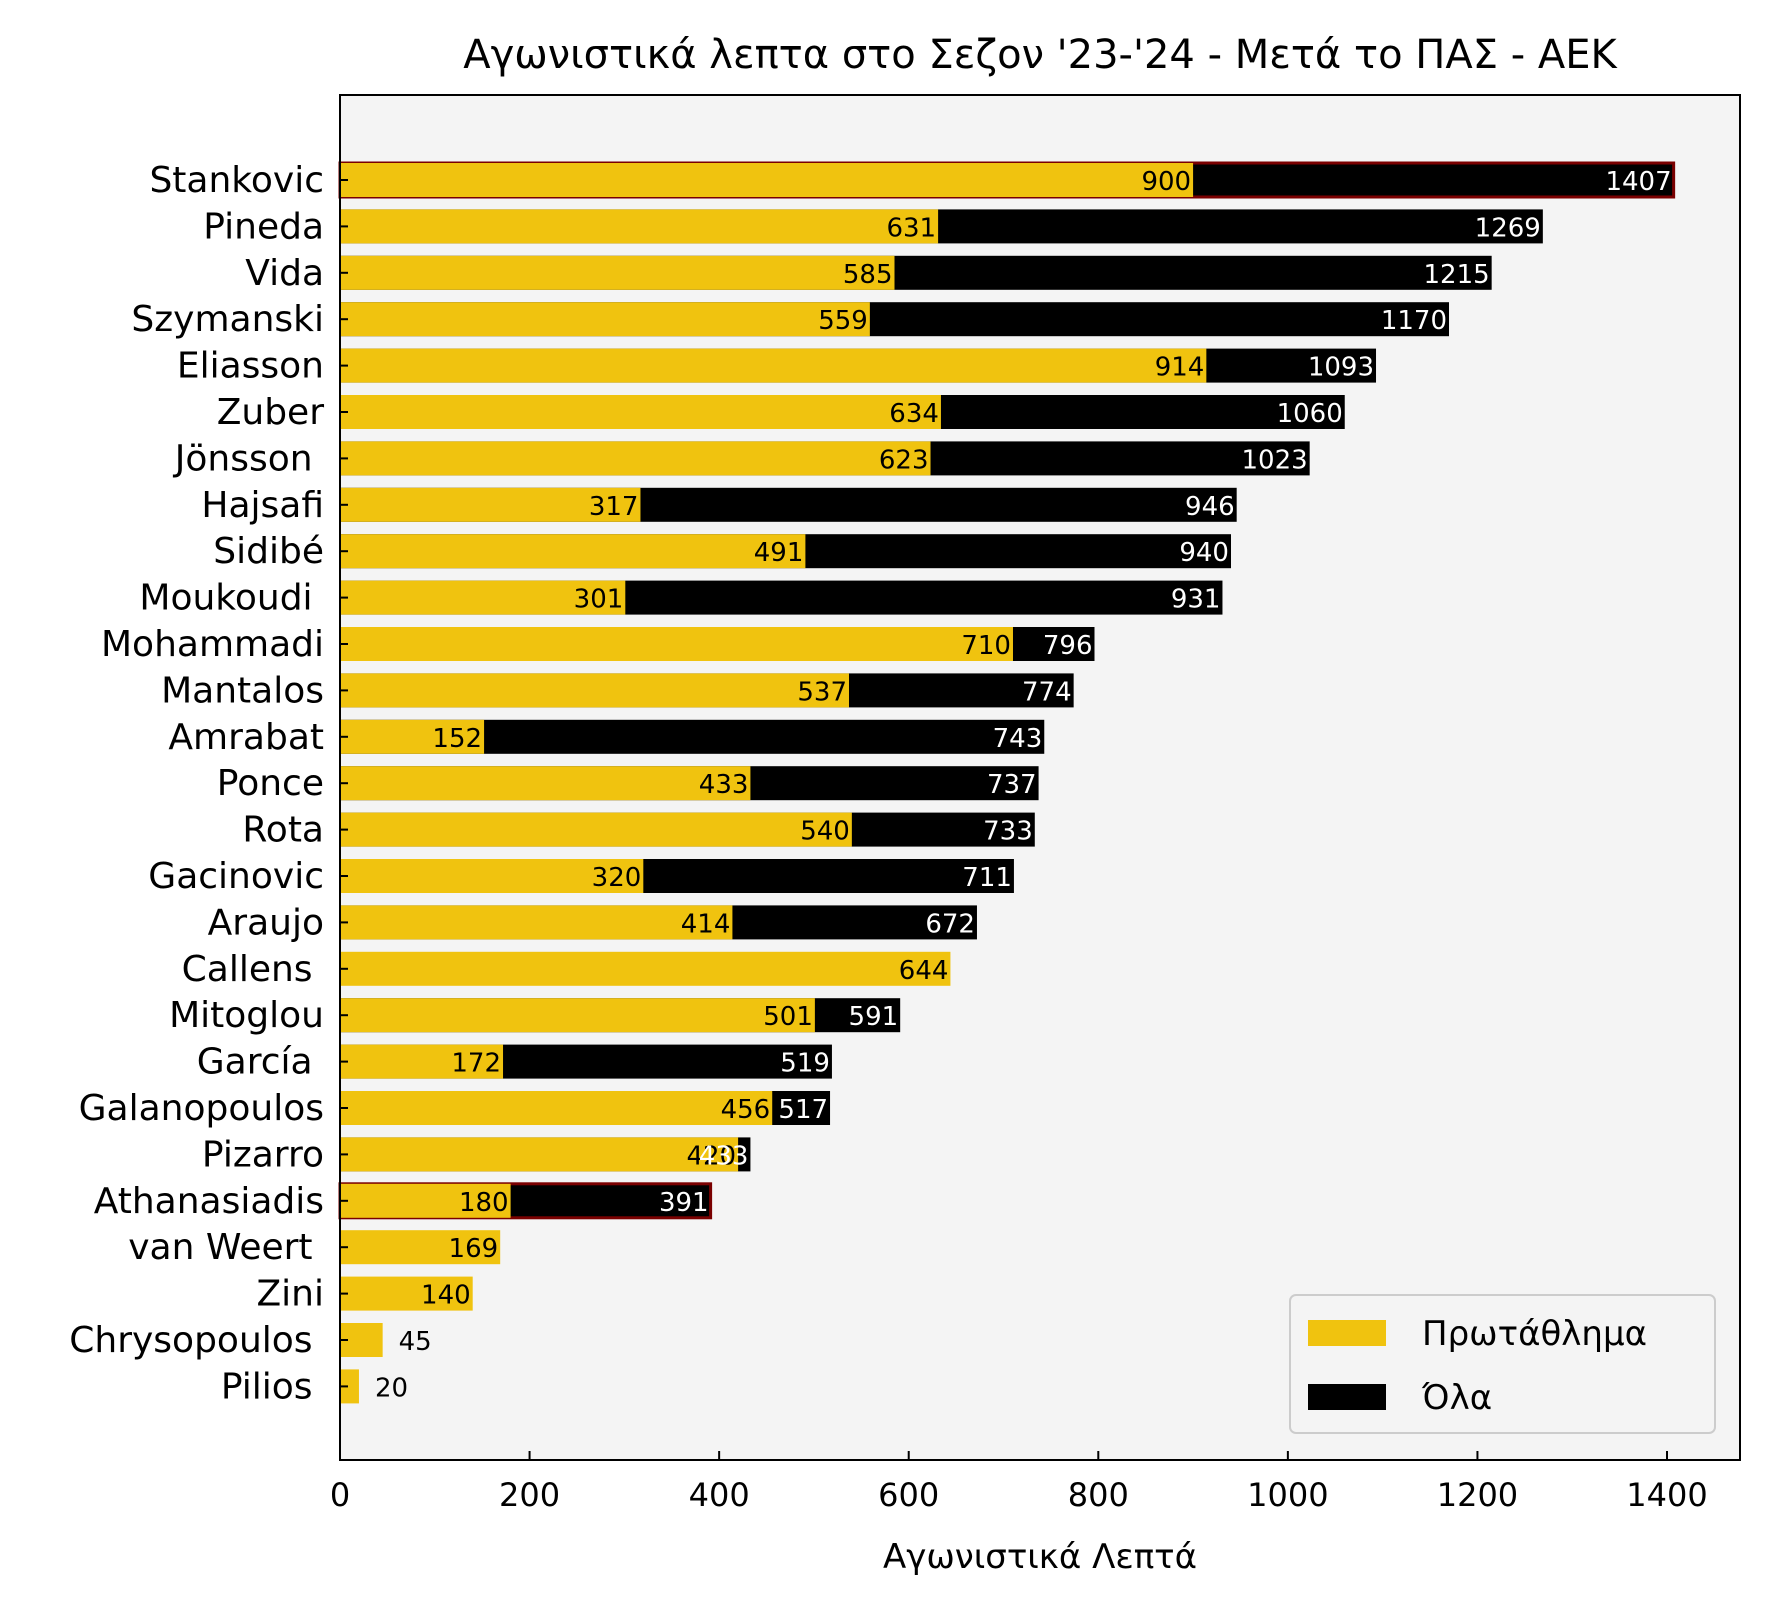 The image size is (1787, 1600). Describe the element at coordinates (284, 273) in the screenshot. I see `y-tick-label: Vida` at that location.